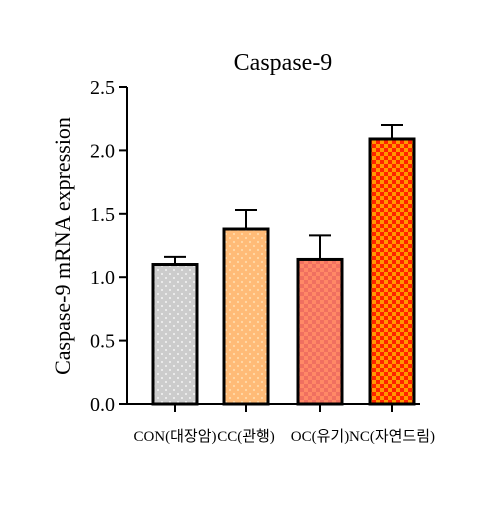 Image resolution: width=500 pixels, height=505 pixels. Describe the element at coordinates (102, 151) in the screenshot. I see `y-tick-label: 2.0` at that location.